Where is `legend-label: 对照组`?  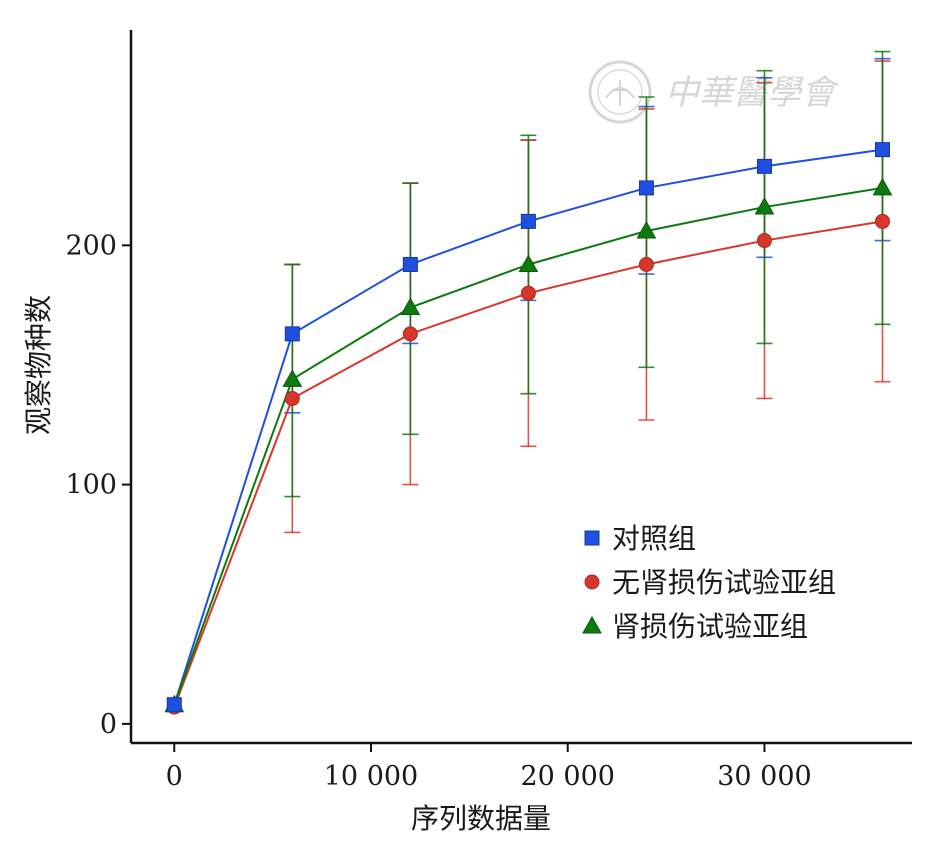
legend-label: 对照组 is located at coordinates (654, 538).